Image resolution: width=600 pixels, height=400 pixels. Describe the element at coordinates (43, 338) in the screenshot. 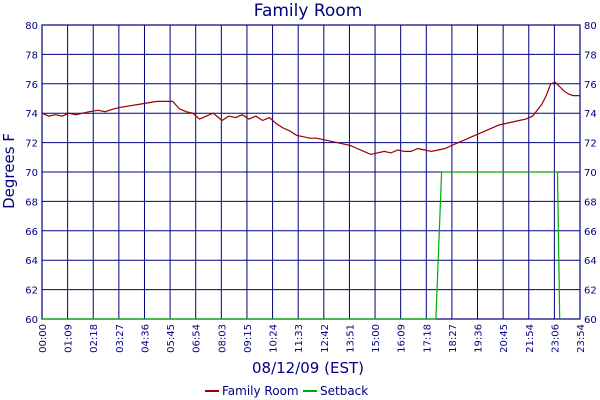

I see `x-tick-label: 00:00` at that location.